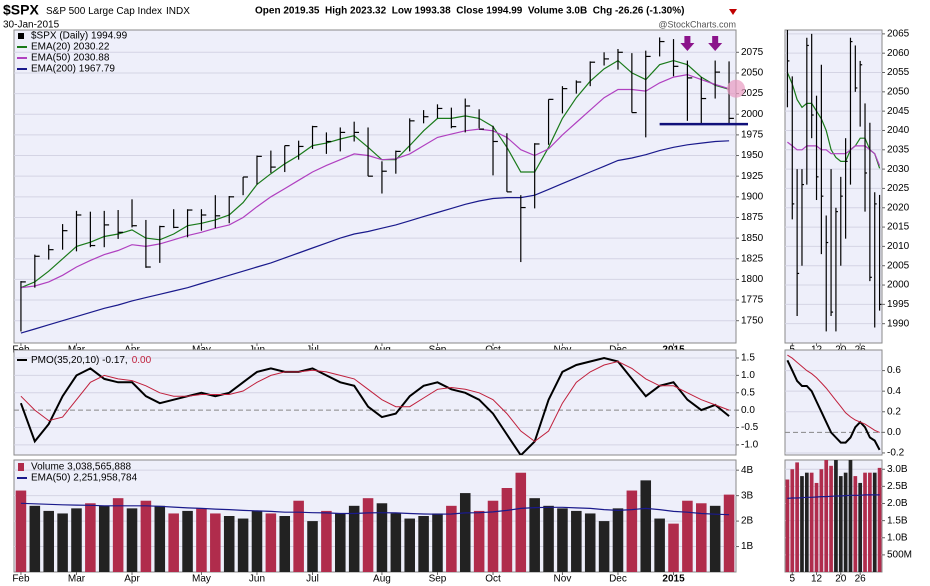 Image resolution: width=930 pixels, height=586 pixels. What do you see at coordinates (841, 579) in the screenshot?
I see `x-tick-label: 20` at bounding box center [841, 579].